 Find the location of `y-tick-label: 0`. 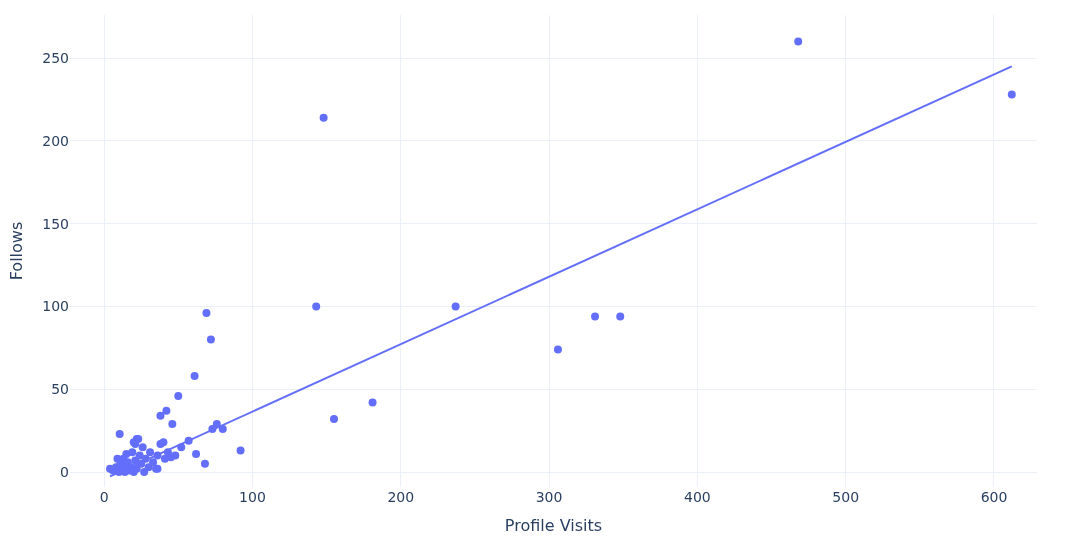

y-tick-label: 0 is located at coordinates (64, 471).